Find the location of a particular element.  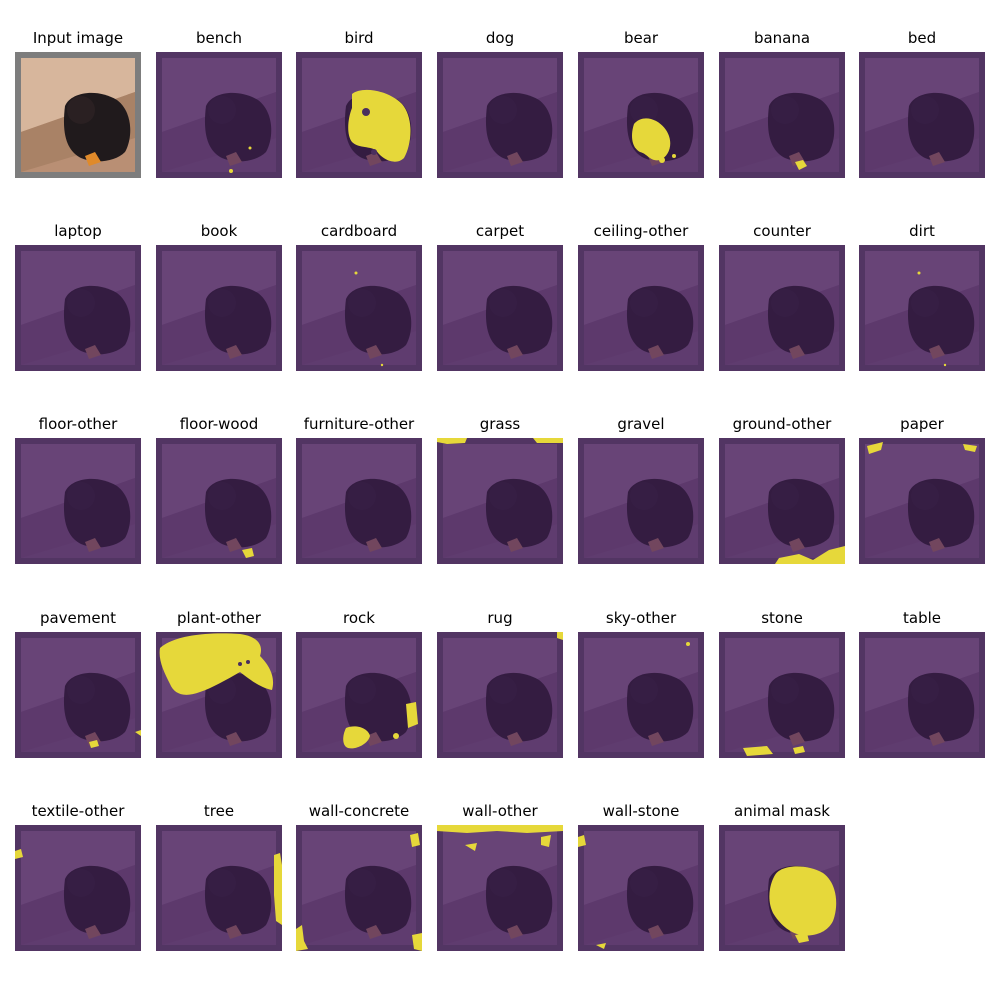

panel-title: cardboard is located at coordinates (359, 231).